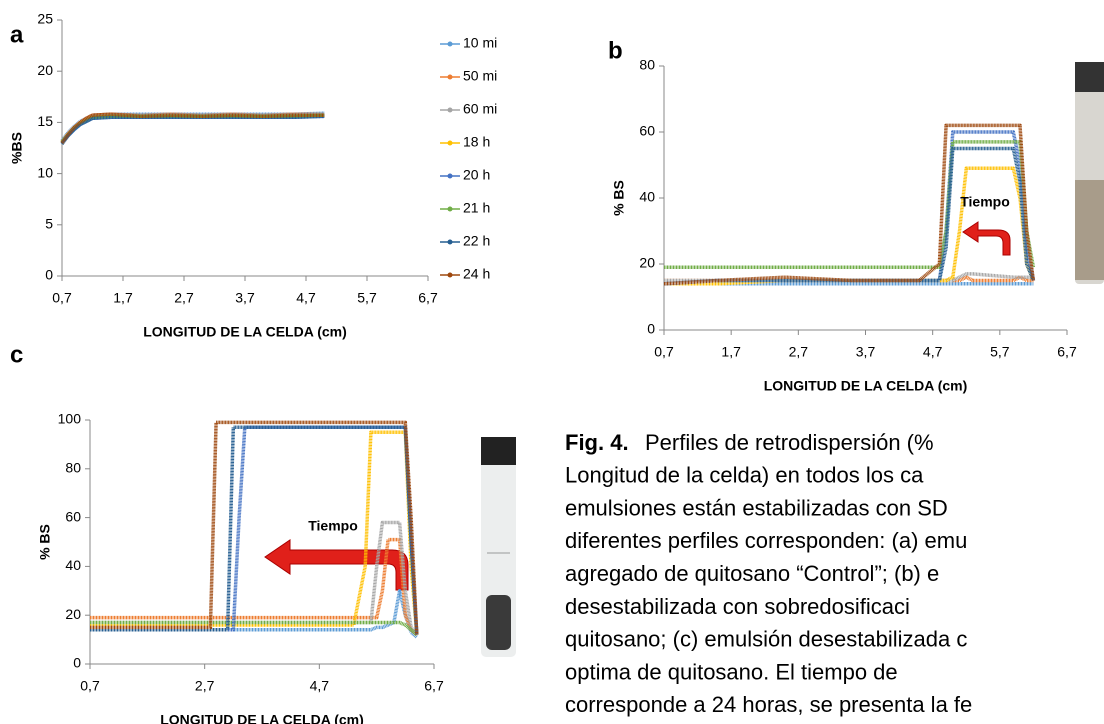 This screenshot has width=1104, height=724. What do you see at coordinates (70, 419) in the screenshot?
I see `y-tick-label: 100` at bounding box center [70, 419].